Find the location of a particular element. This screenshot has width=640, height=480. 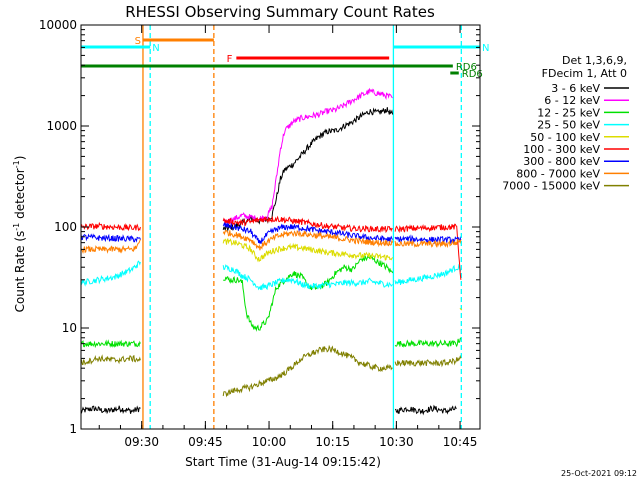

legend-label-100-300-kev: 100 - 300 keV is located at coordinates (561, 149).